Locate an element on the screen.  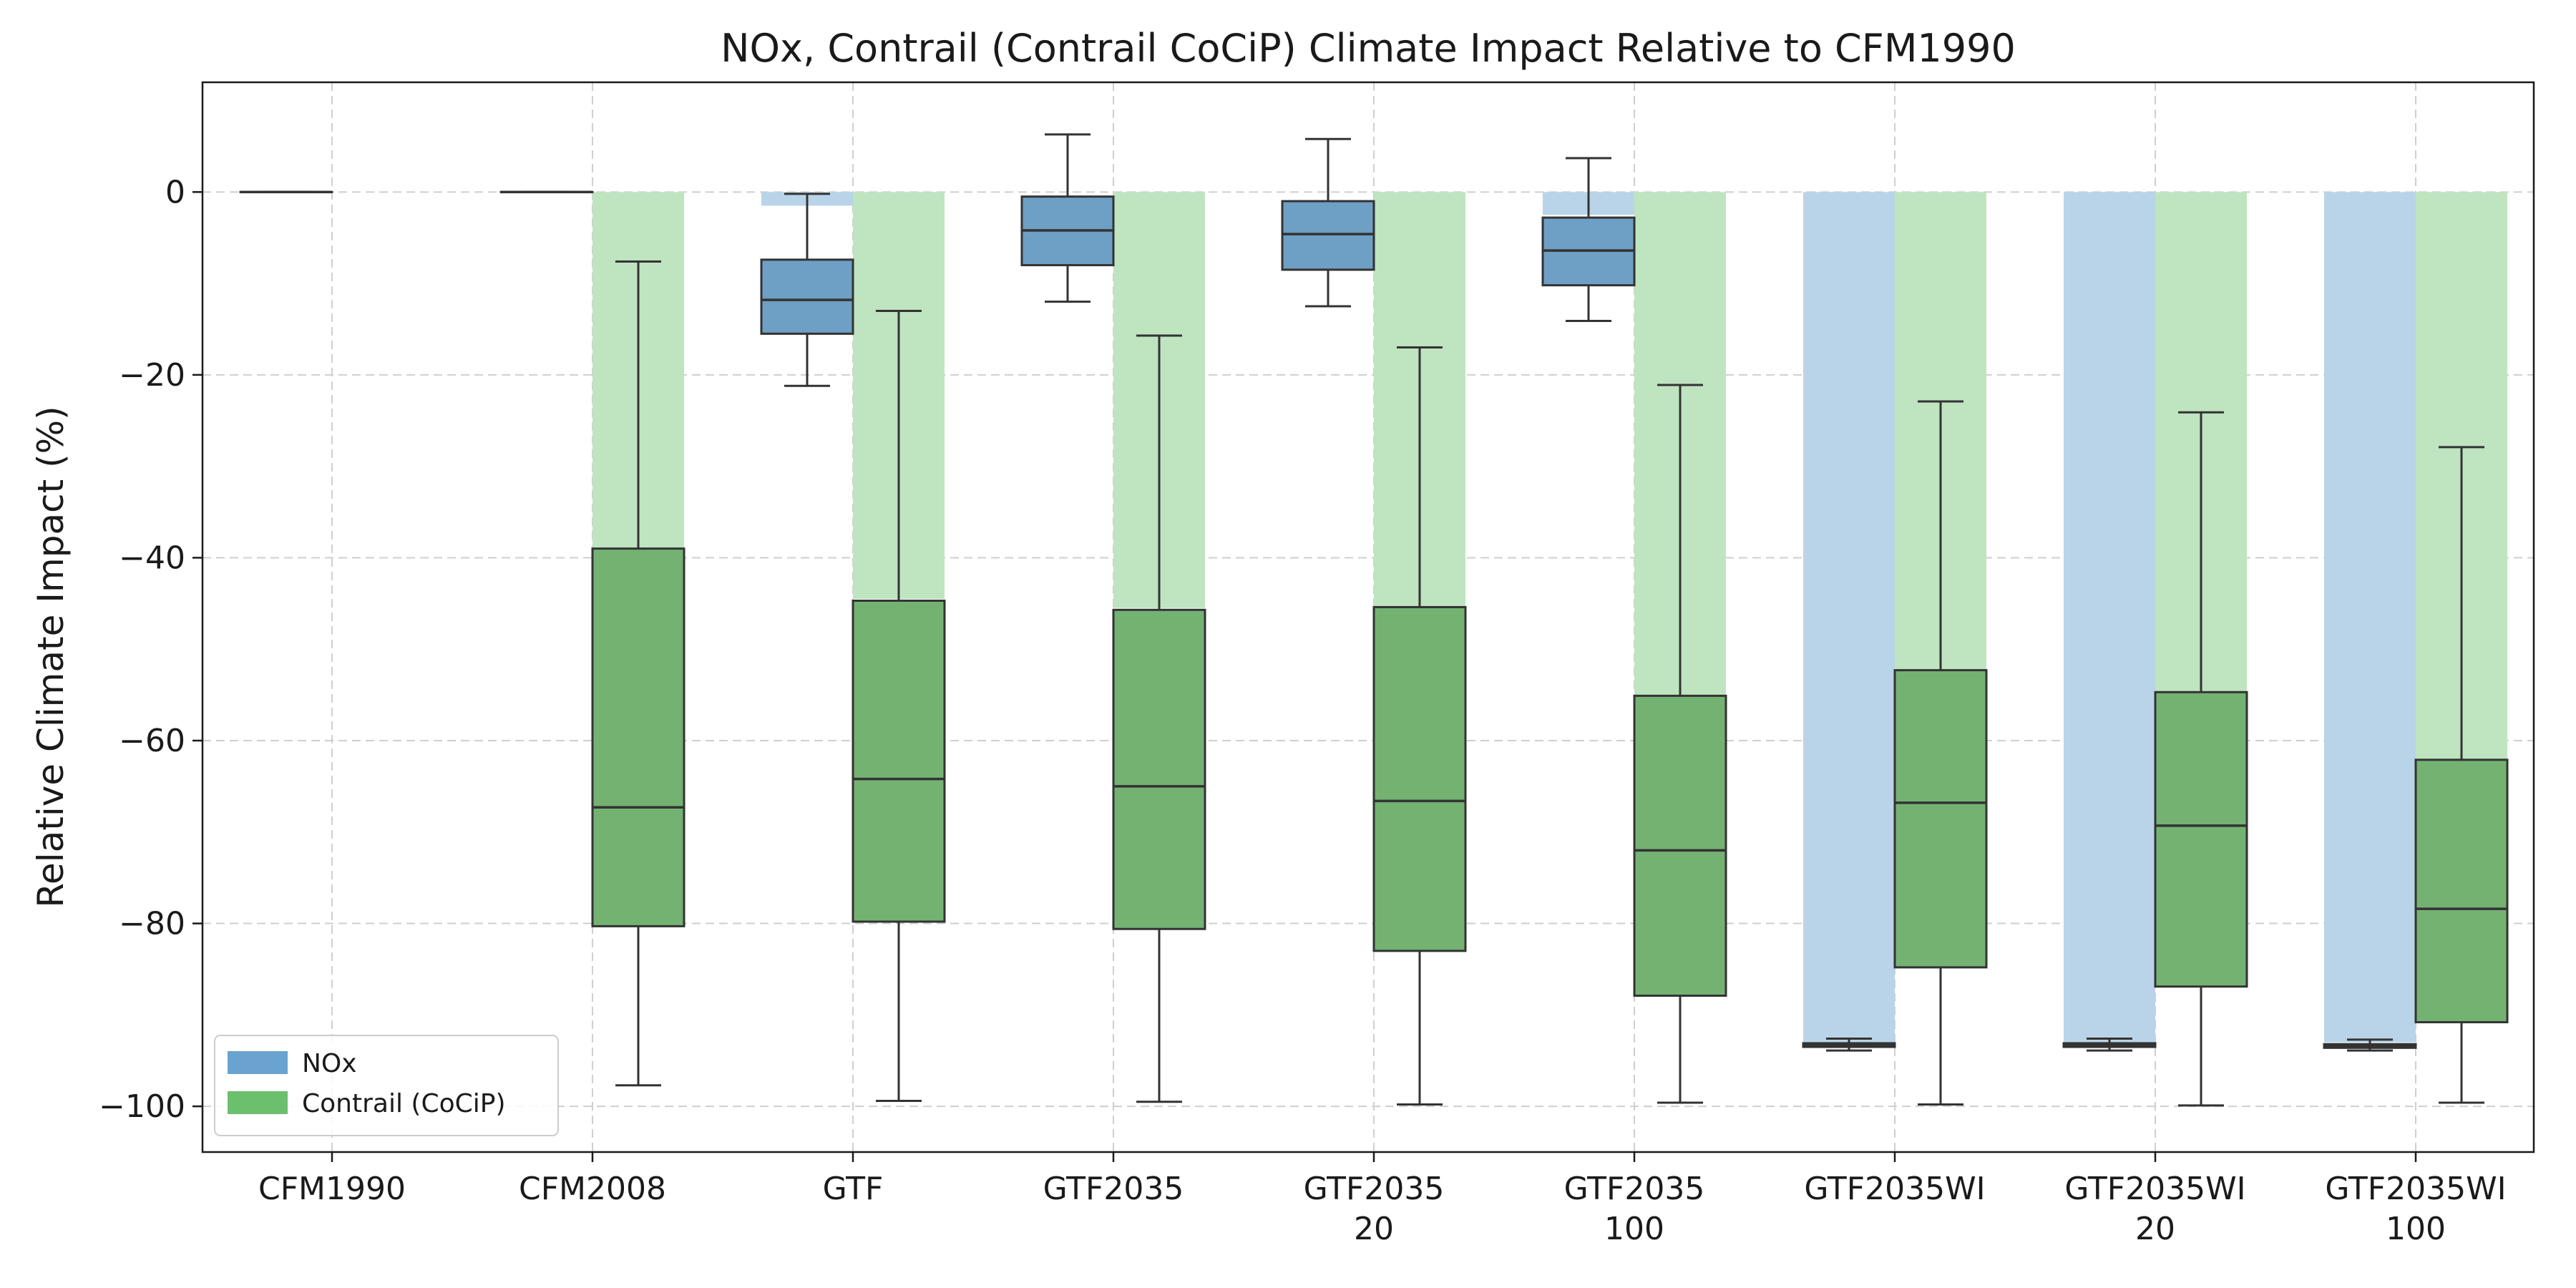
x-tick-label: CFM1990 is located at coordinates (332, 1189).